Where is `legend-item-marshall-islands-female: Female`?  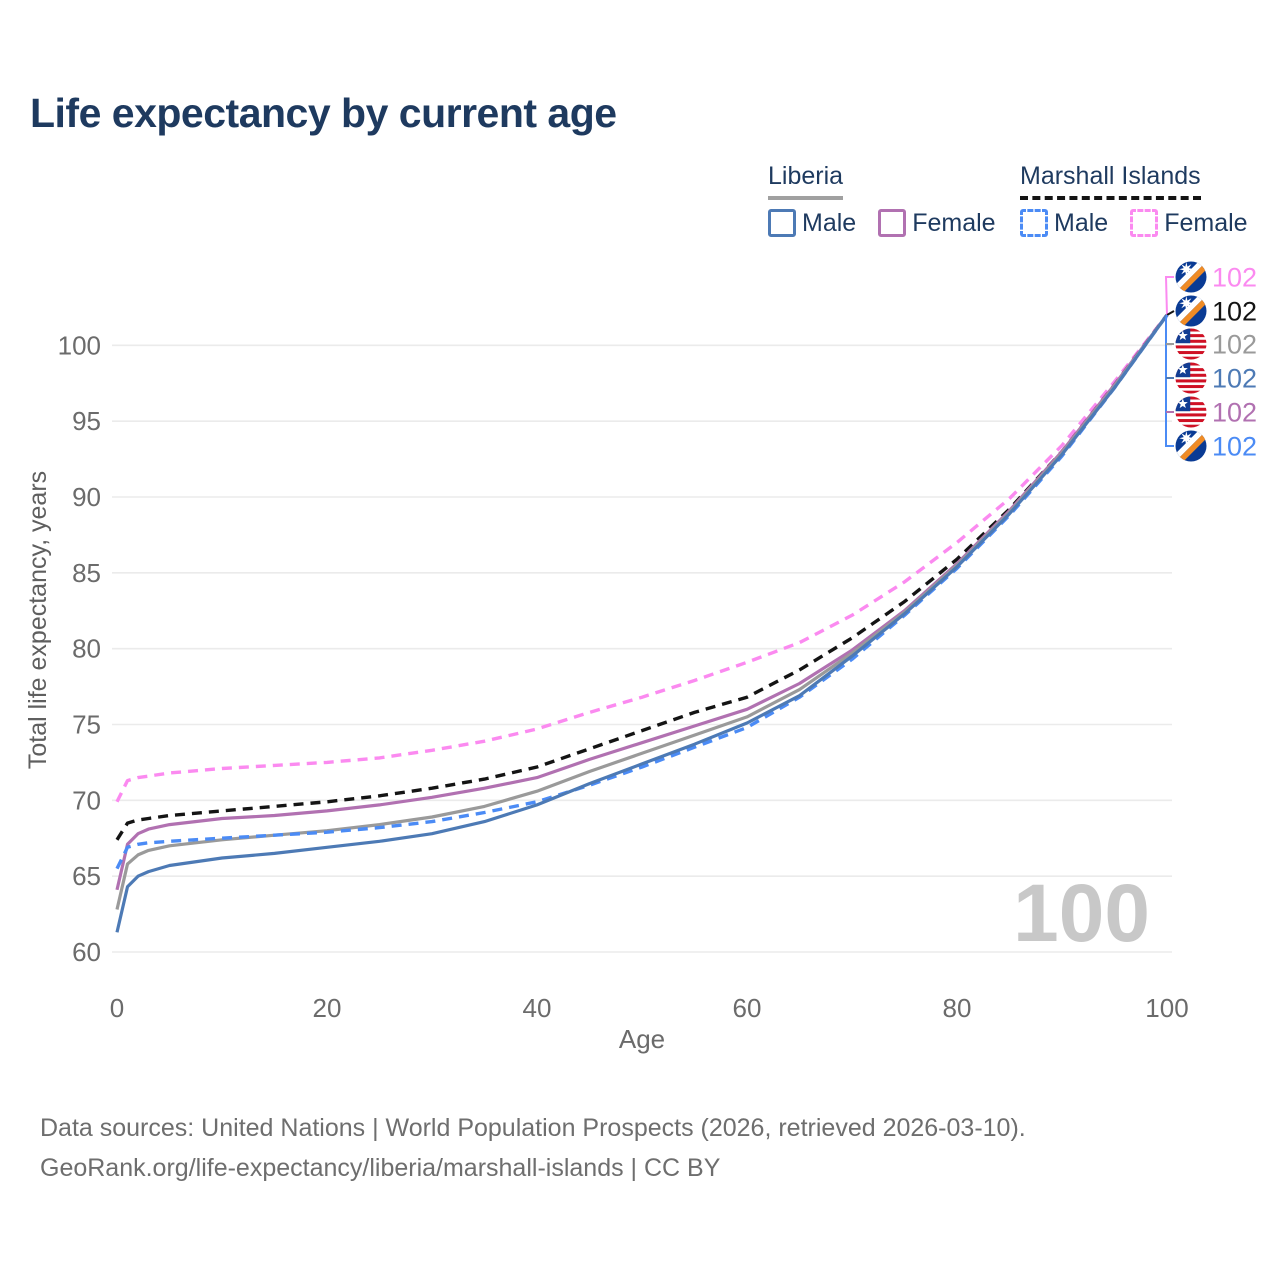 legend-item-marshall-islands-female: Female is located at coordinates (1189, 223).